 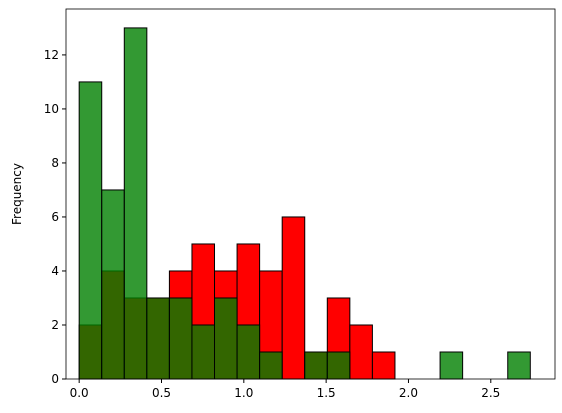 I want to click on y-tick-label: 6, so click(x=55, y=217).